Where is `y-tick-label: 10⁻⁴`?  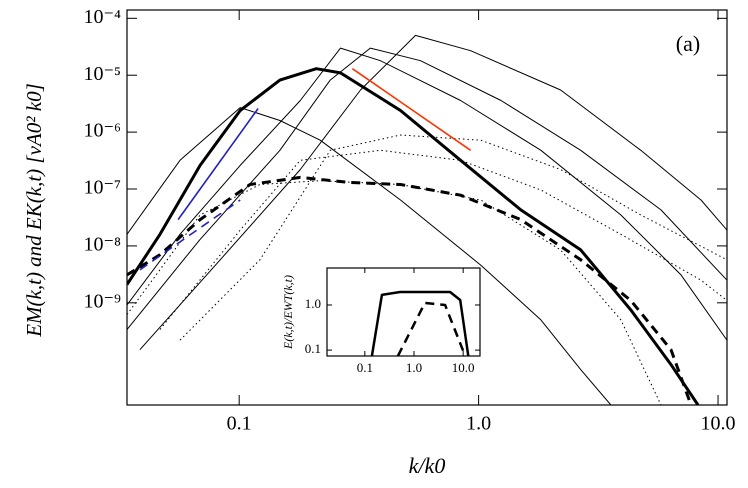
y-tick-label: 10⁻⁴ is located at coordinates (102, 17).